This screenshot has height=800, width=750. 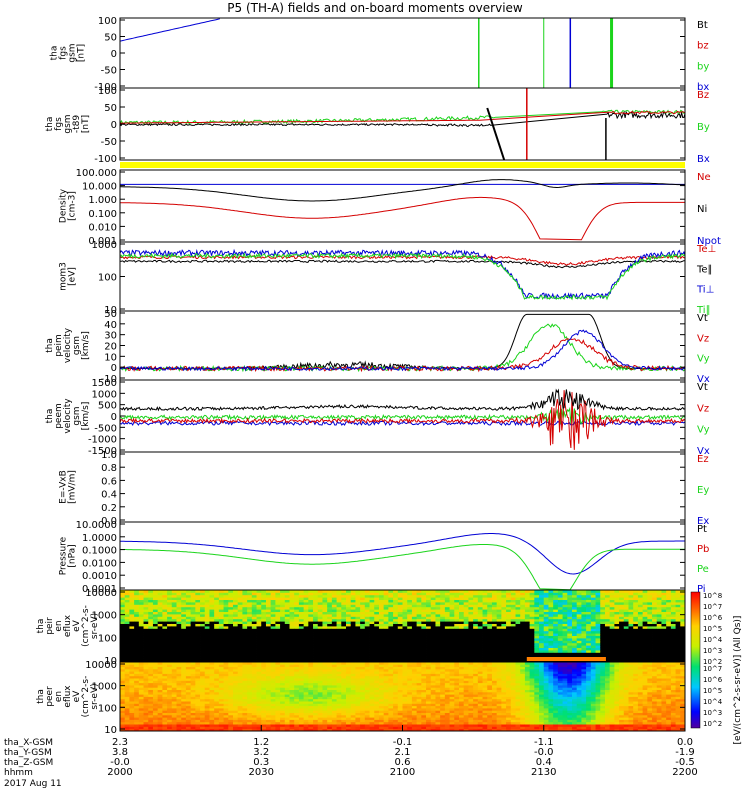 I want to click on fgs-t89-bt-trace, so click(x=402, y=119).